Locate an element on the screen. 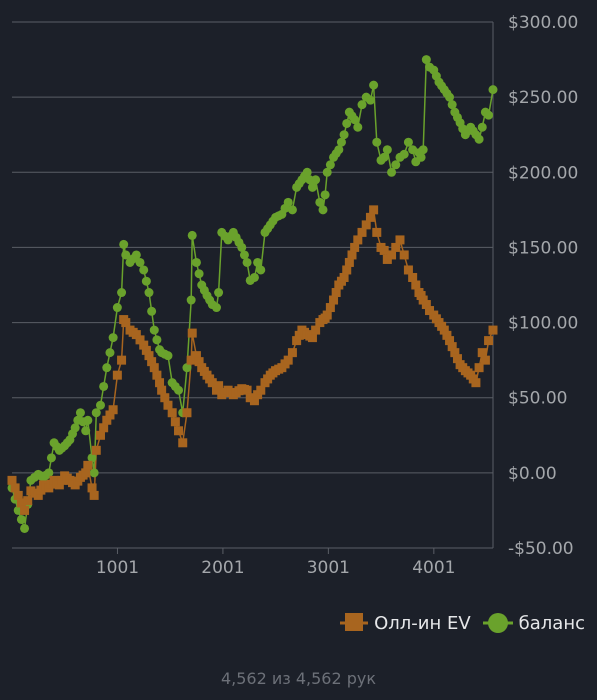 This screenshot has height=700, width=597. legend: Олл-ин EV баланс is located at coordinates (462, 623).